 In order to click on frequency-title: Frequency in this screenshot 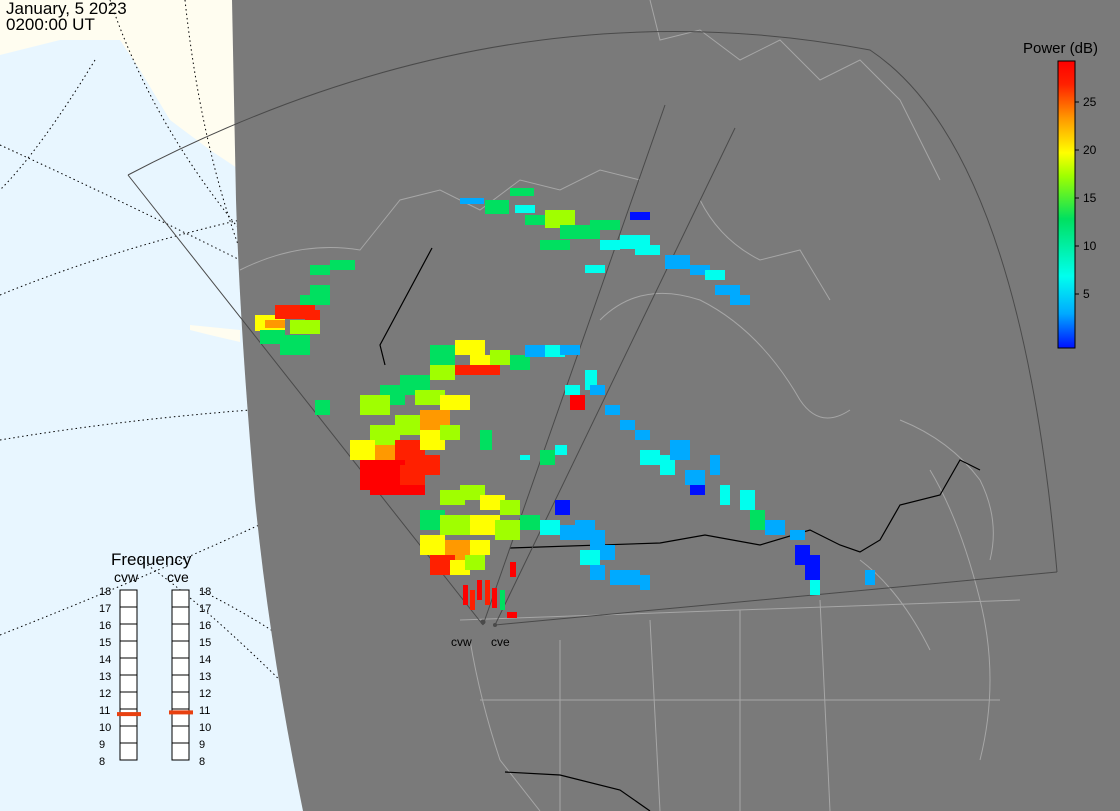, I will do `click(151, 559)`.